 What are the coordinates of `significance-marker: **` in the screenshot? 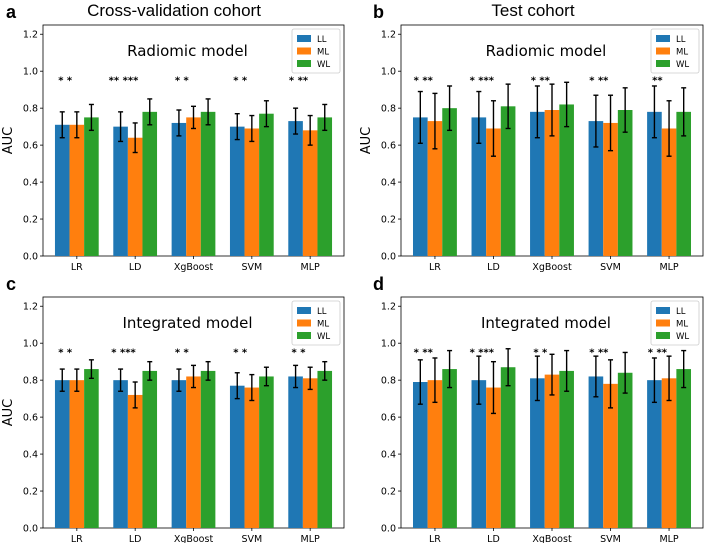 It's located at (657, 80).